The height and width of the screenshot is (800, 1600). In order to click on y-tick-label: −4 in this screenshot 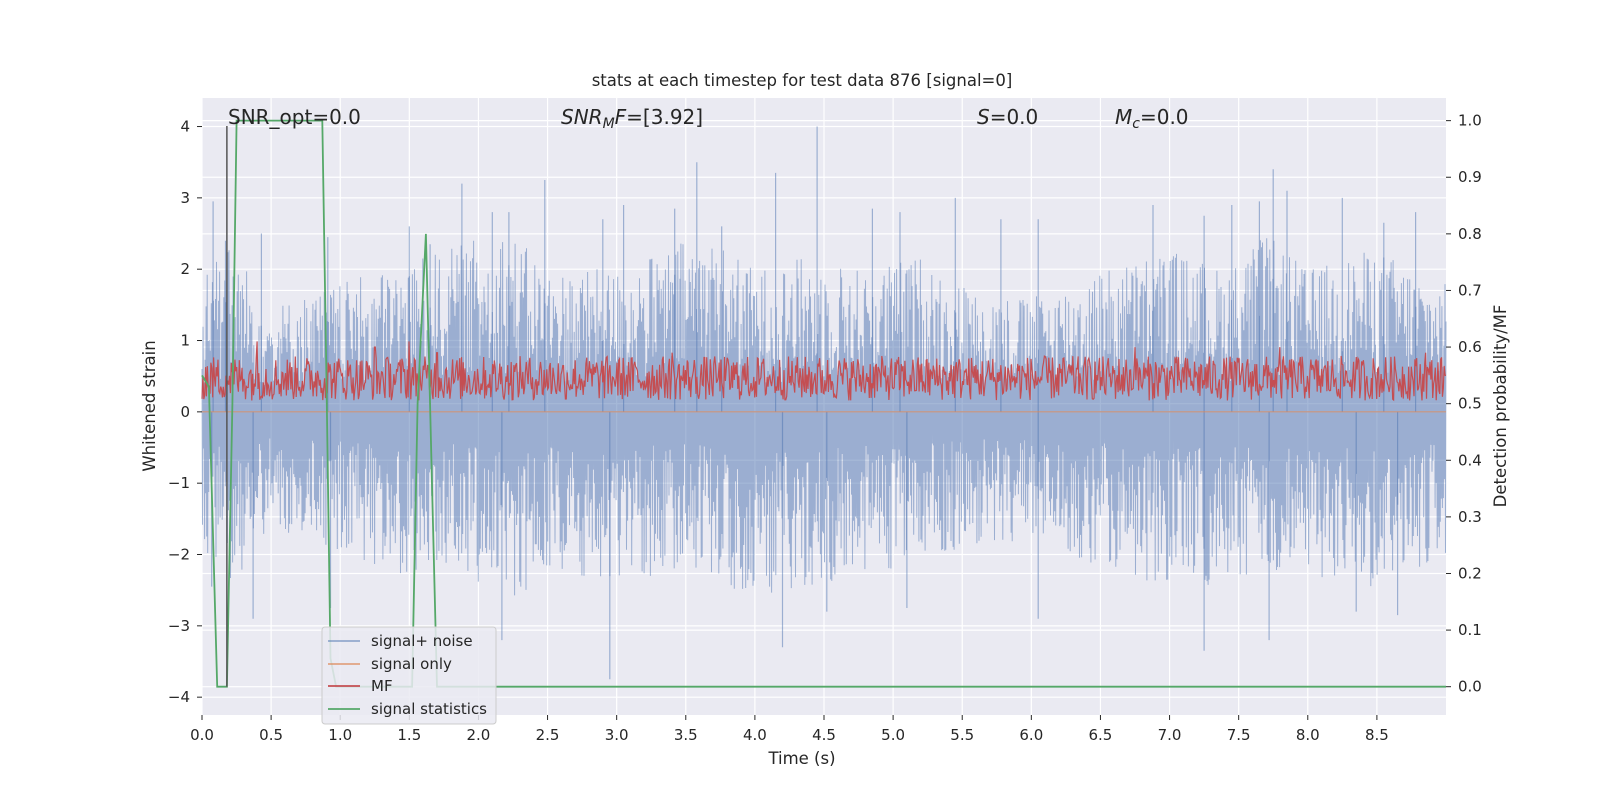, I will do `click(179, 697)`.